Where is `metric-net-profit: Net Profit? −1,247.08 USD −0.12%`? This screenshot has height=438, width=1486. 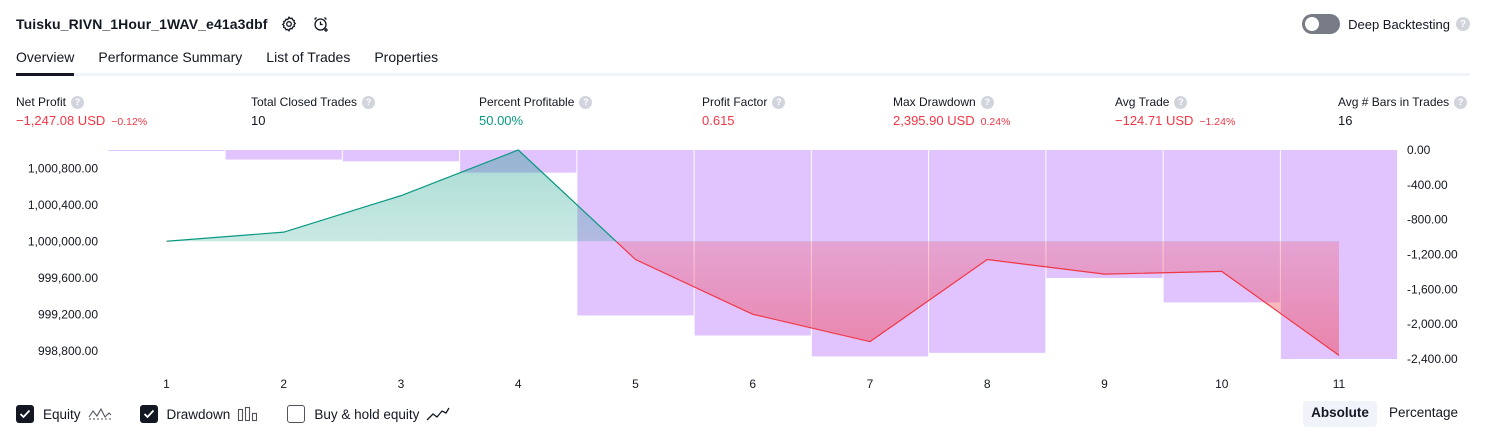 metric-net-profit: Net Profit? −1,247.08 USD −0.12% is located at coordinates (81, 111).